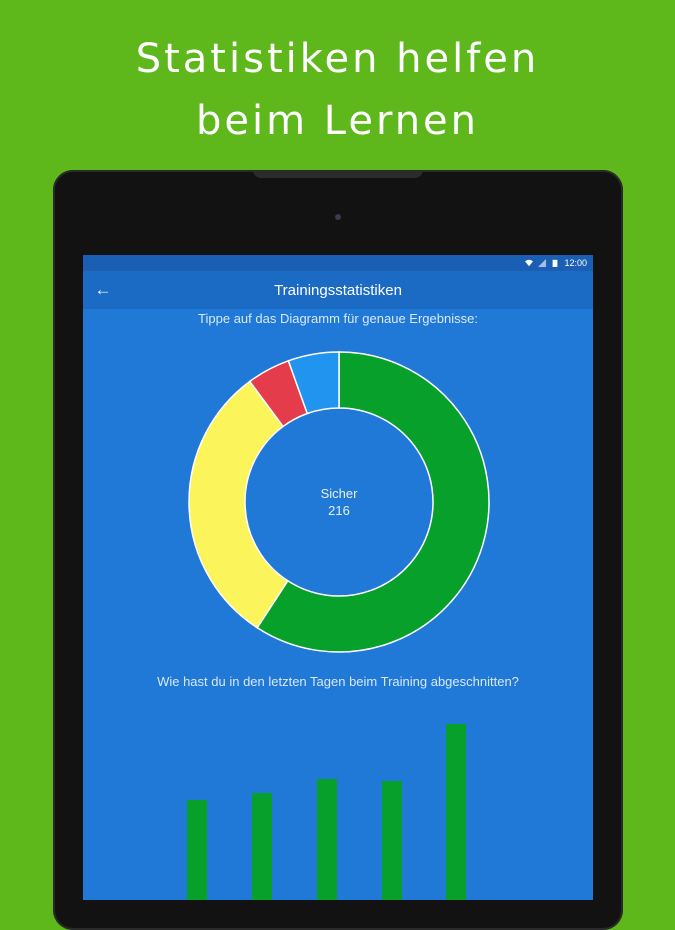  What do you see at coordinates (339, 510) in the screenshot?
I see `donut-center-value: 216` at bounding box center [339, 510].